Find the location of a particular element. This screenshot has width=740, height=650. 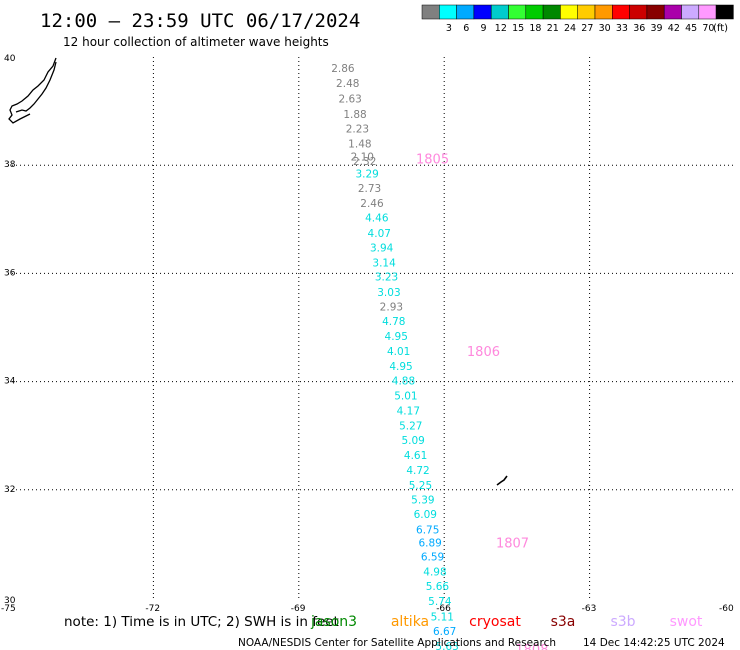

color-scale-unit: (ft) is located at coordinates (720, 28).